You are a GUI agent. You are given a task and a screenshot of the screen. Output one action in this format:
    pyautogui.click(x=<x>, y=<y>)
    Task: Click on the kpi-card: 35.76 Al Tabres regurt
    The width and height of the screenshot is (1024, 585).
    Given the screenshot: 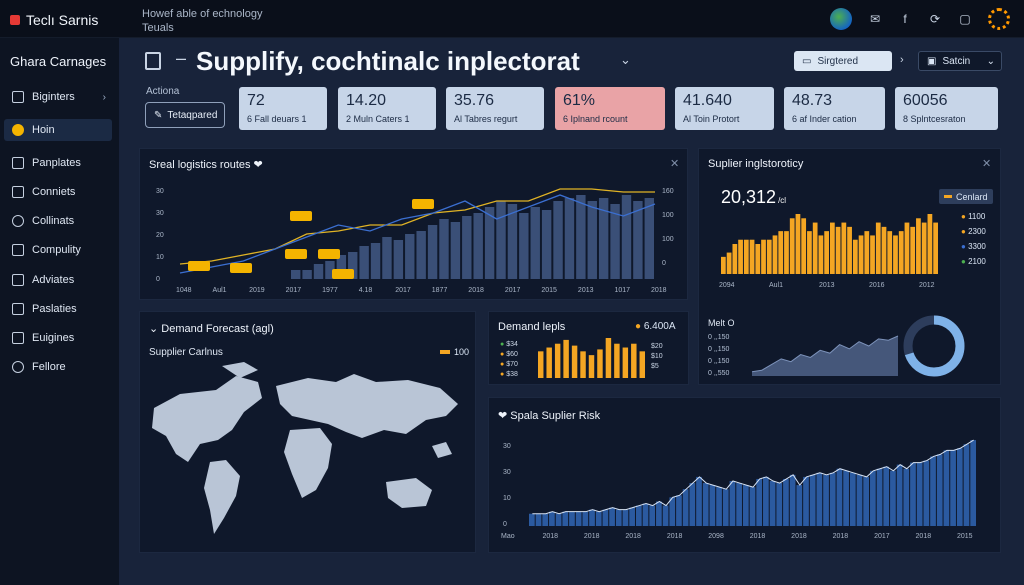 What is the action you would take?
    pyautogui.click(x=495, y=108)
    